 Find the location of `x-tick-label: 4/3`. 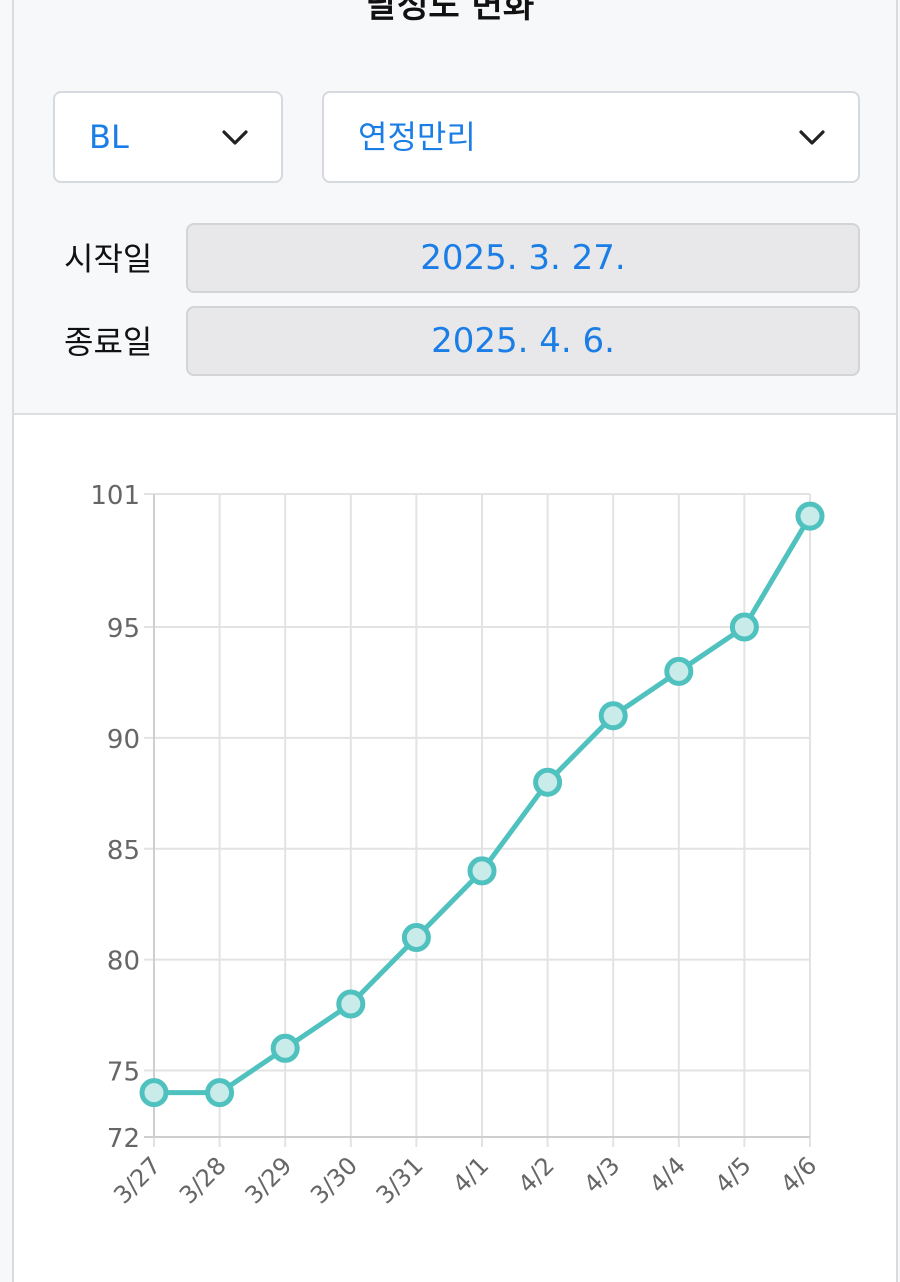

x-tick-label: 4/3 is located at coordinates (601, 1174).